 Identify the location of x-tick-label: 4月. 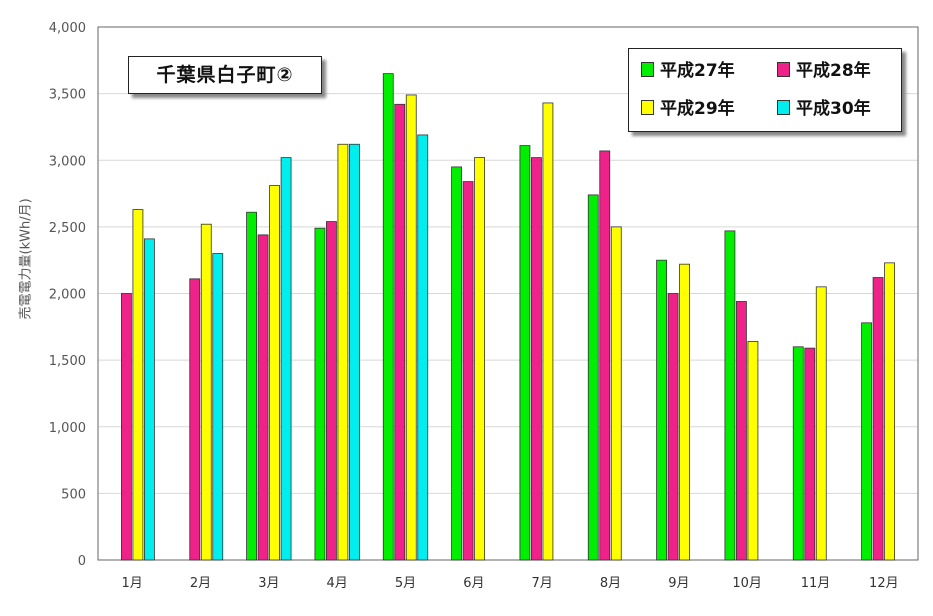
(337, 583).